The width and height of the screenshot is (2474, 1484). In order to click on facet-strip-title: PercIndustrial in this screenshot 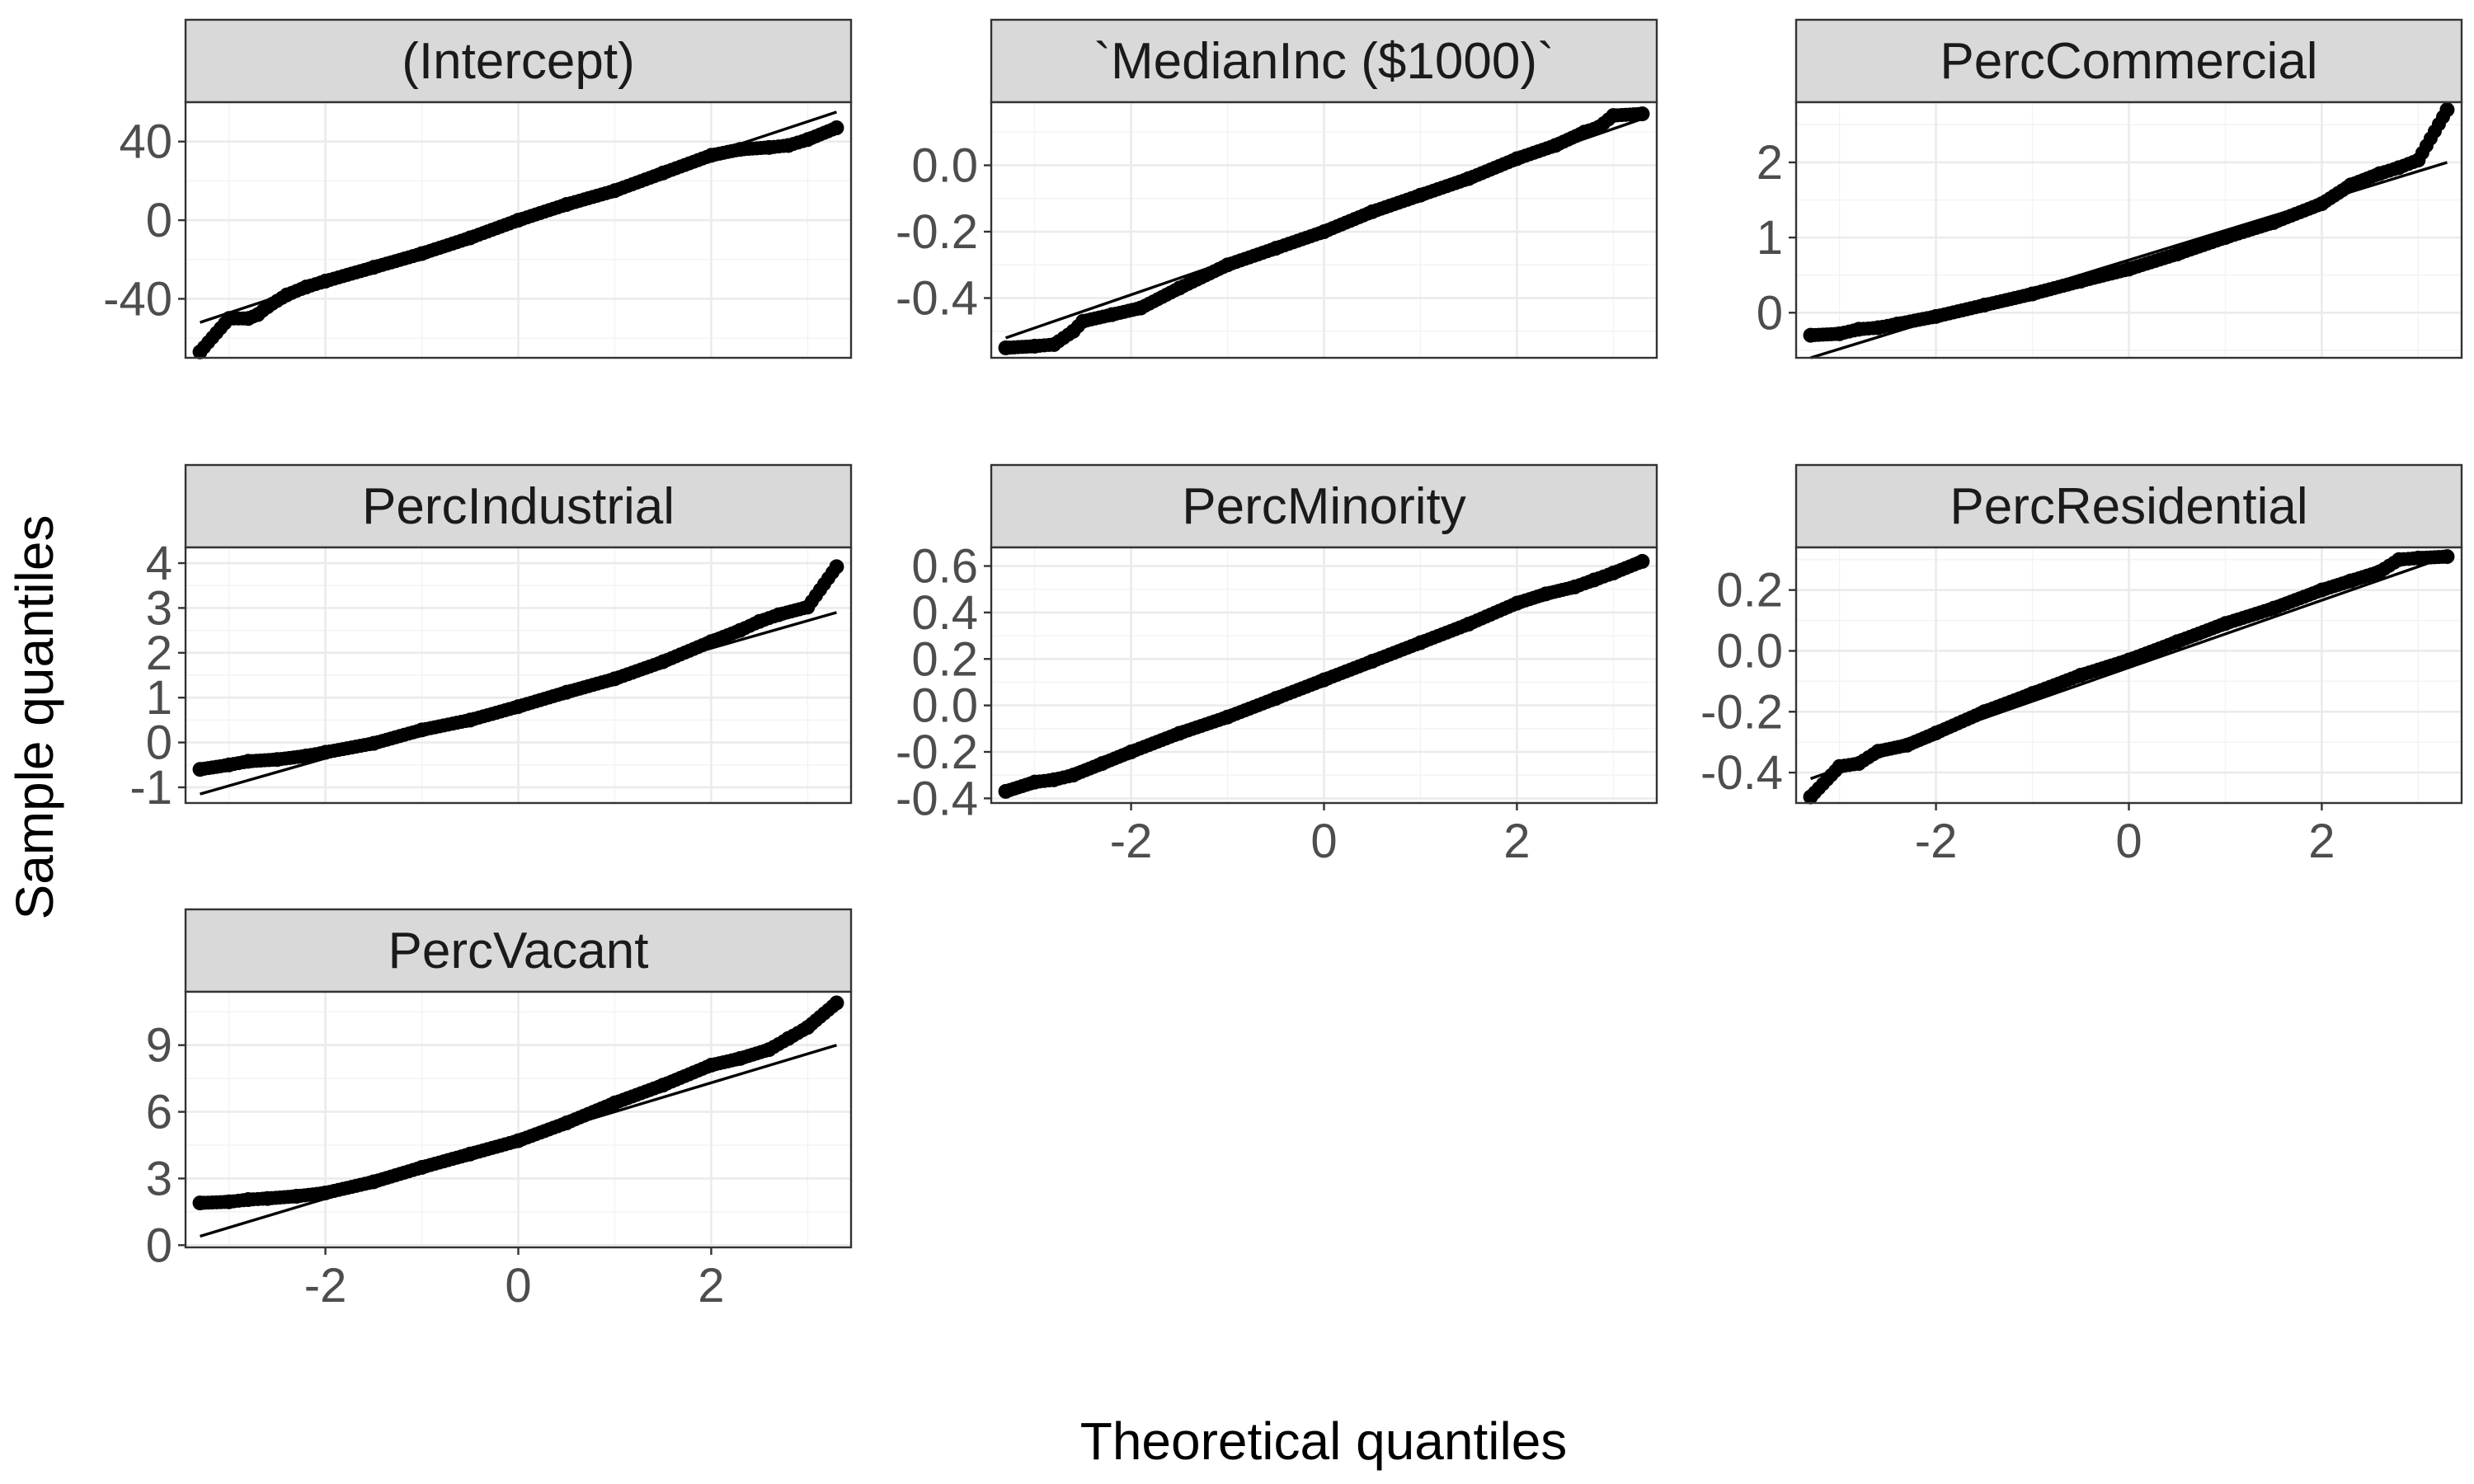, I will do `click(518, 506)`.